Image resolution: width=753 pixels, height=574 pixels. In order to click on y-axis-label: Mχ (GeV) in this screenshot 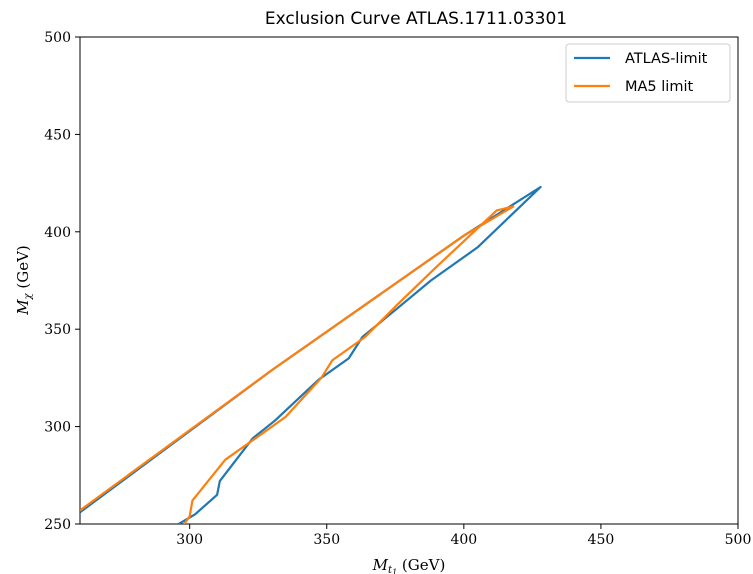, I will do `click(24, 280)`.